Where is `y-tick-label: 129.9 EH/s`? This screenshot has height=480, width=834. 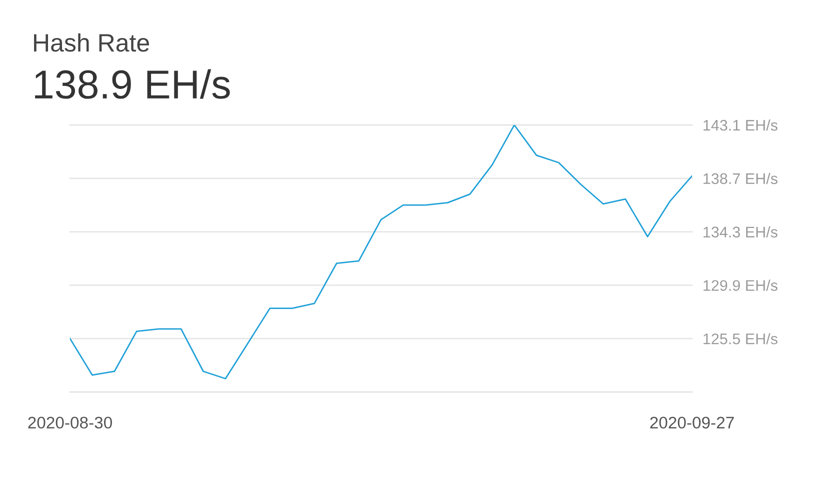
y-tick-label: 129.9 EH/s is located at coordinates (741, 285).